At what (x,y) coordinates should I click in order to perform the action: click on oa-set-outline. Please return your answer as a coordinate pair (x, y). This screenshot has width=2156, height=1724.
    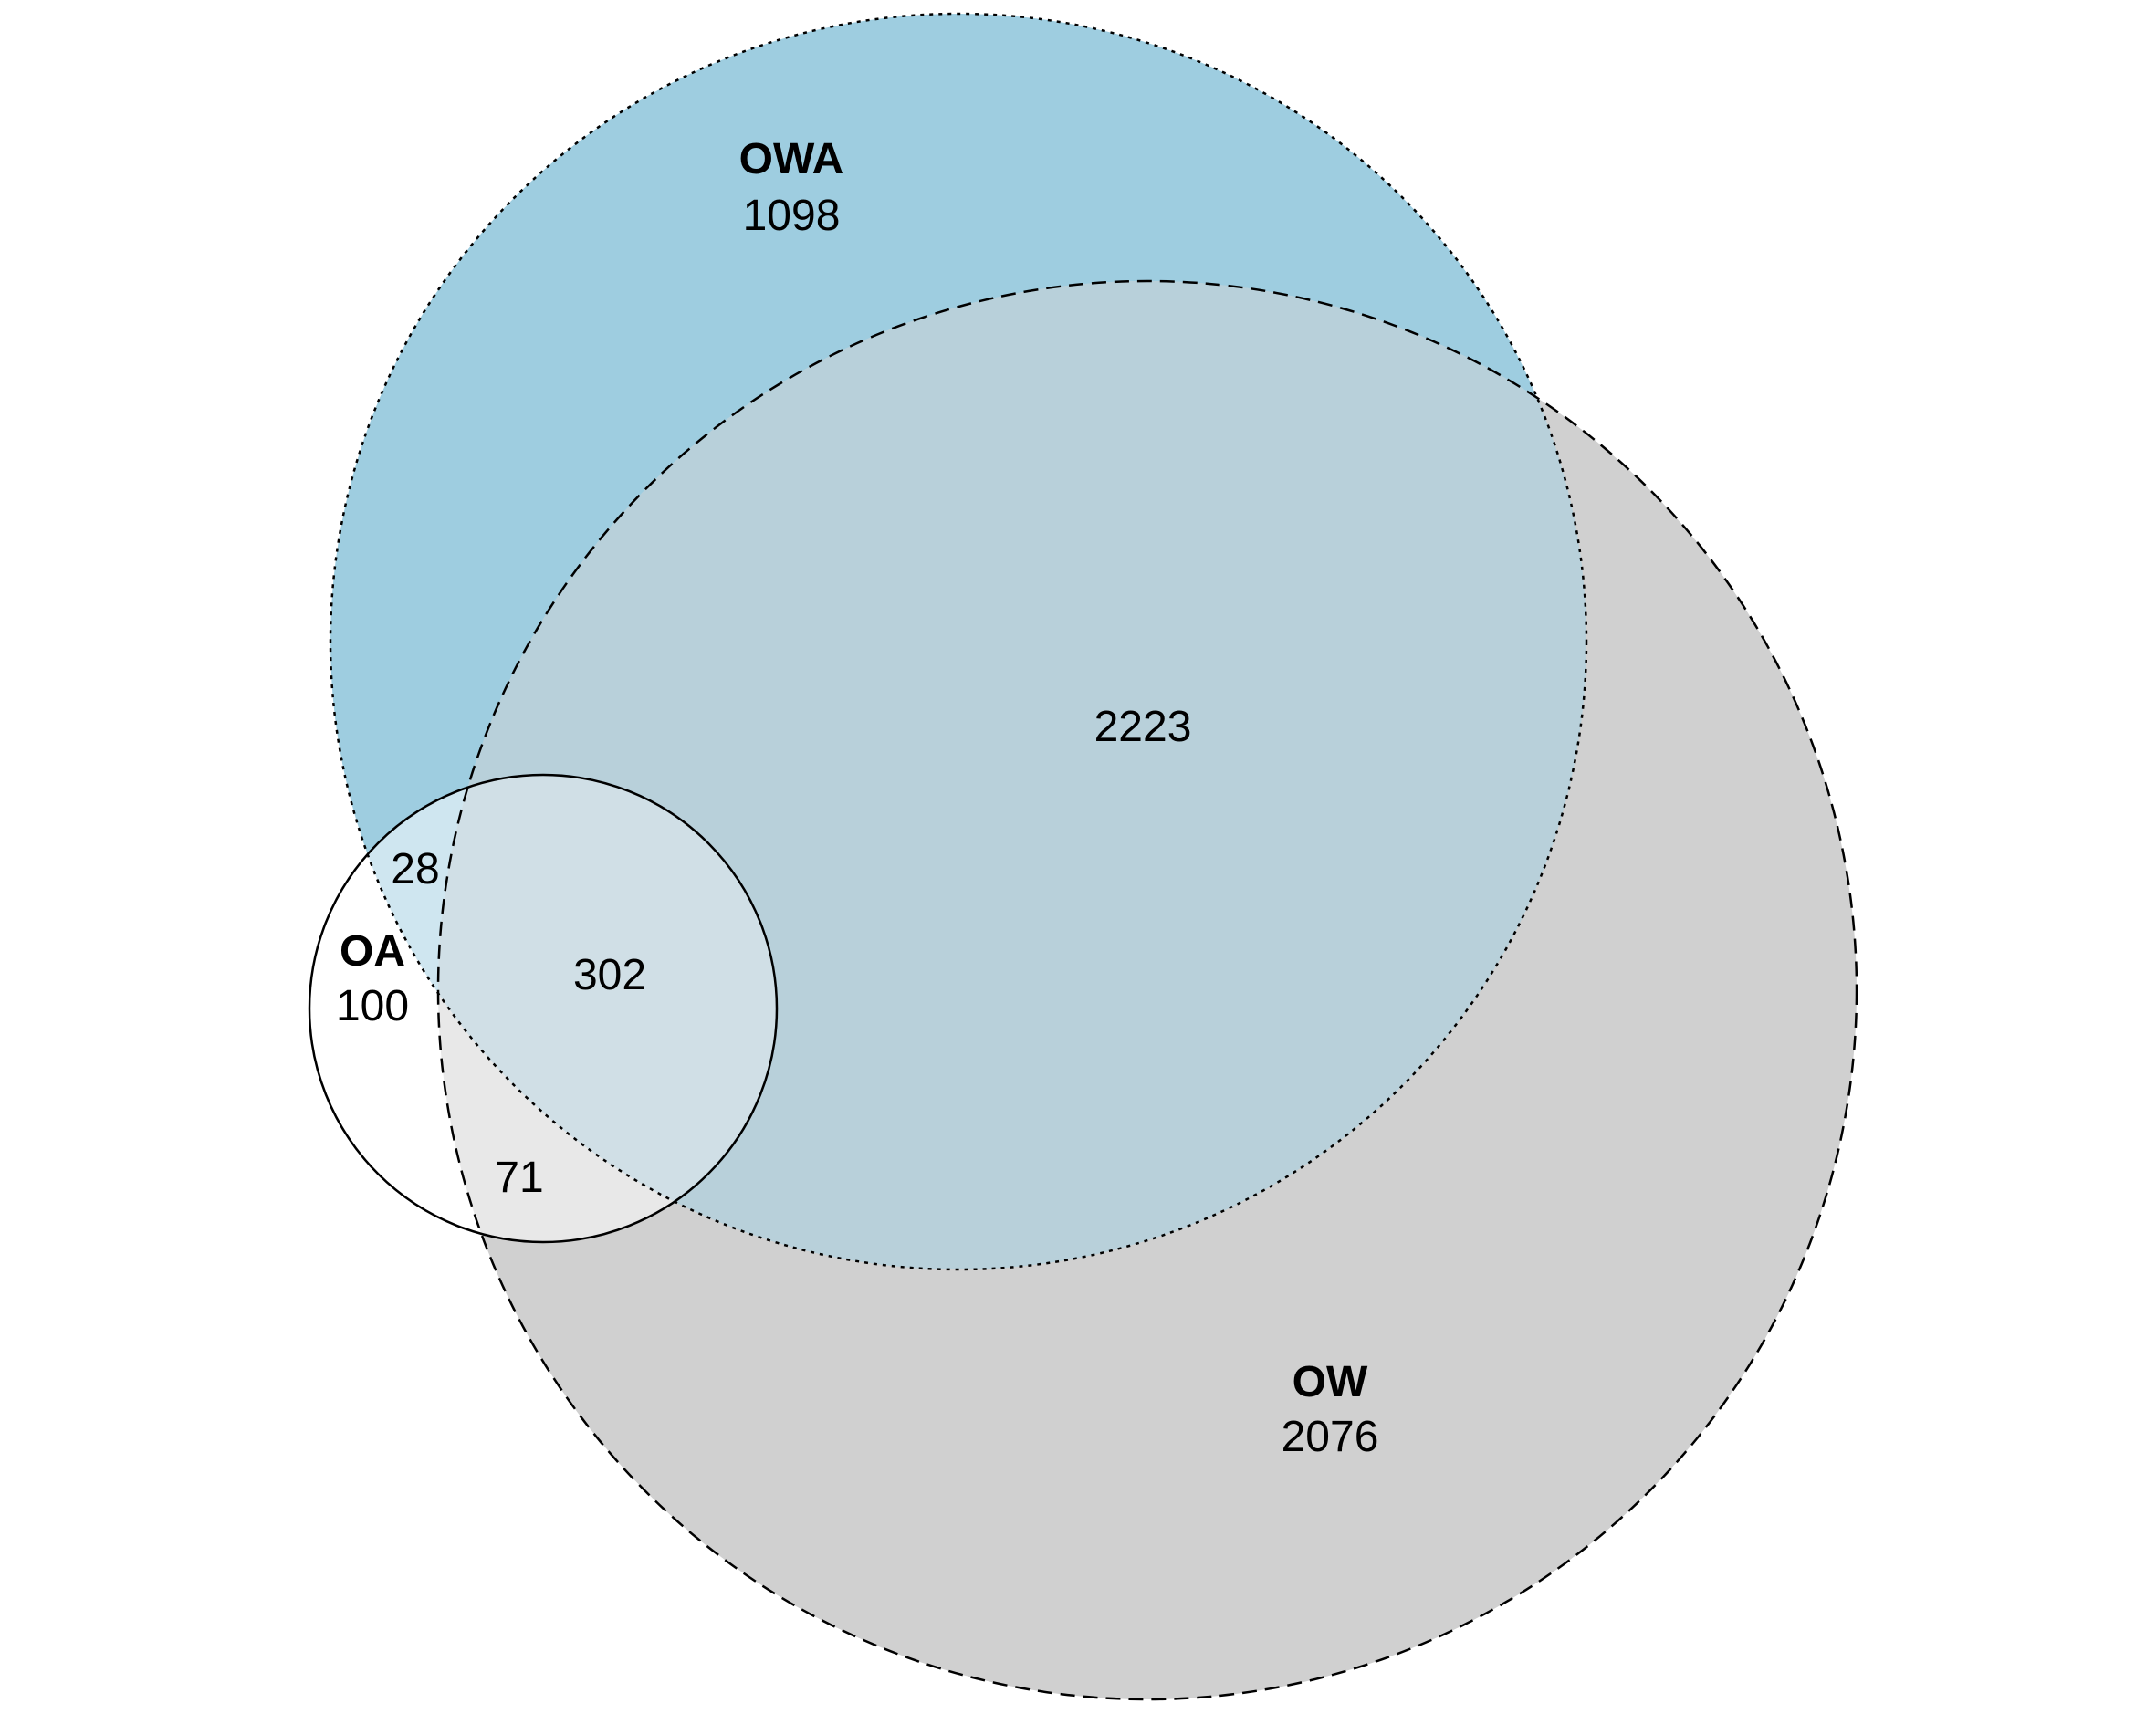
    Looking at the image, I should click on (544, 1009).